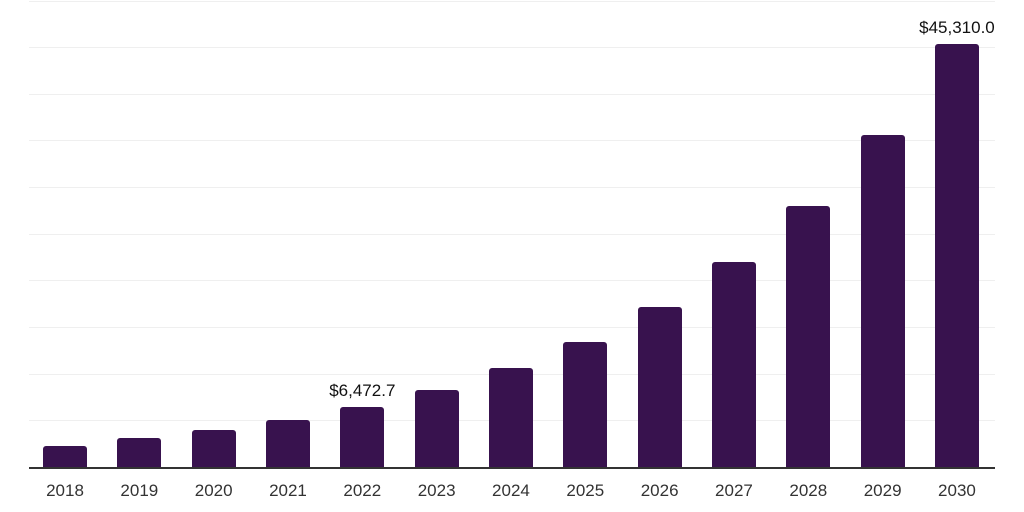 The image size is (1024, 512). I want to click on x-tick-label-2022: 2022, so click(362, 490).